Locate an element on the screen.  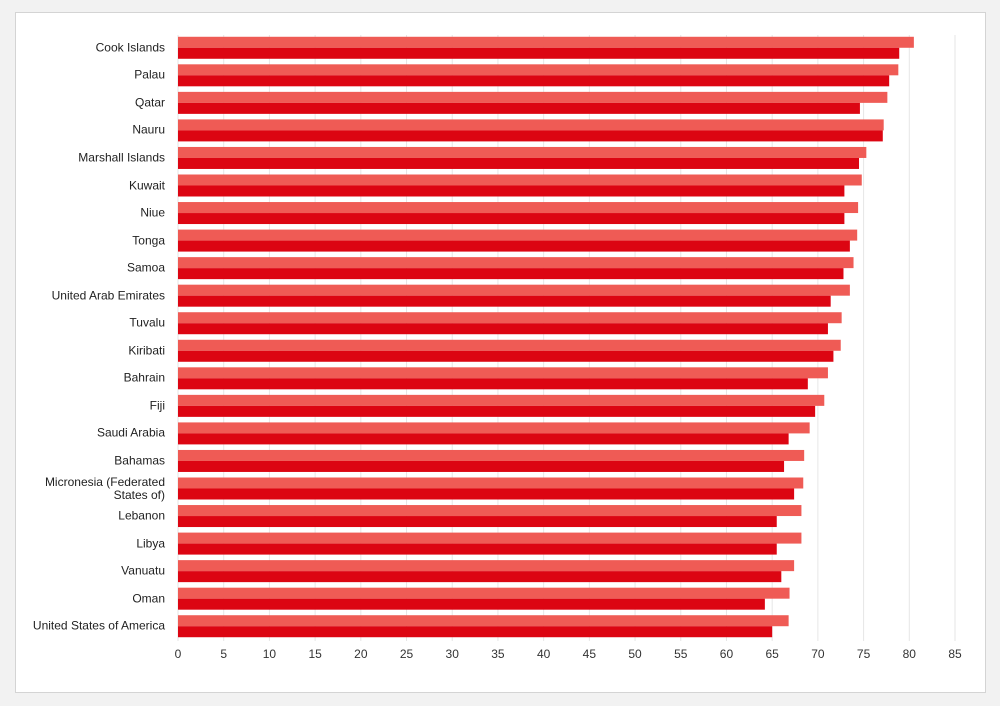
y-tick-label: Vanuatu is located at coordinates (143, 570).